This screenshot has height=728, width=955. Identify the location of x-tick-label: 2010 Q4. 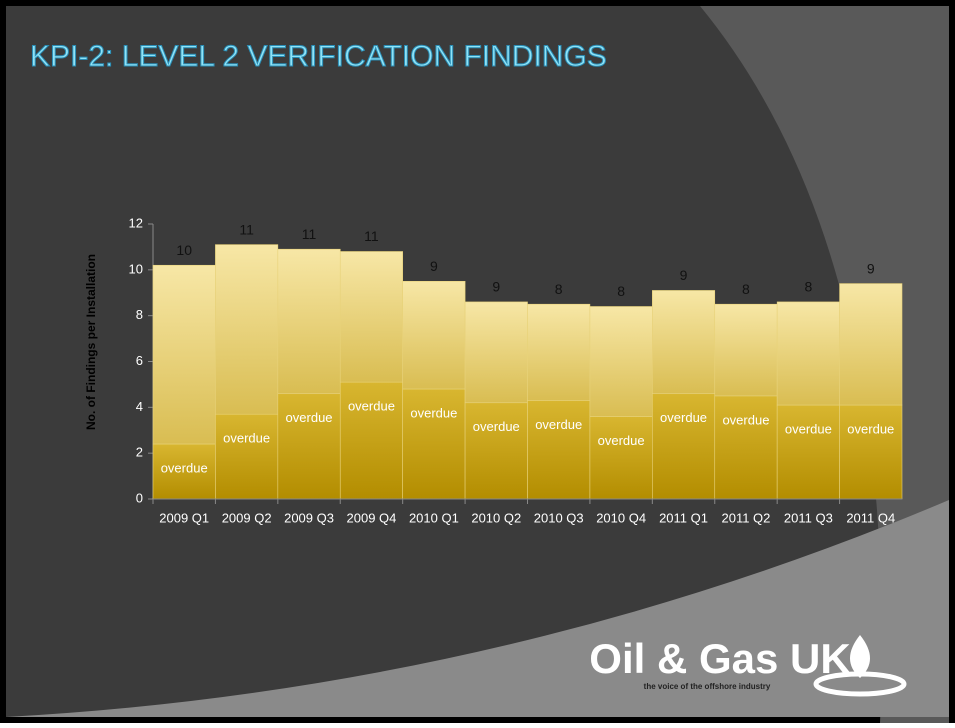
(621, 517).